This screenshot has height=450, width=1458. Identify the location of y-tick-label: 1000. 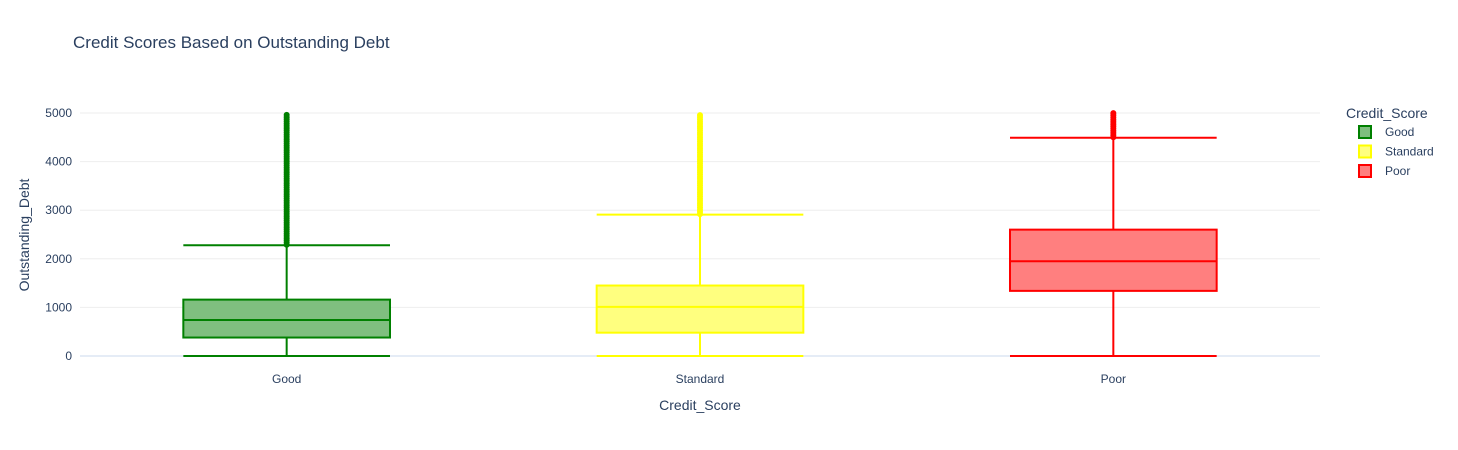
(58, 307).